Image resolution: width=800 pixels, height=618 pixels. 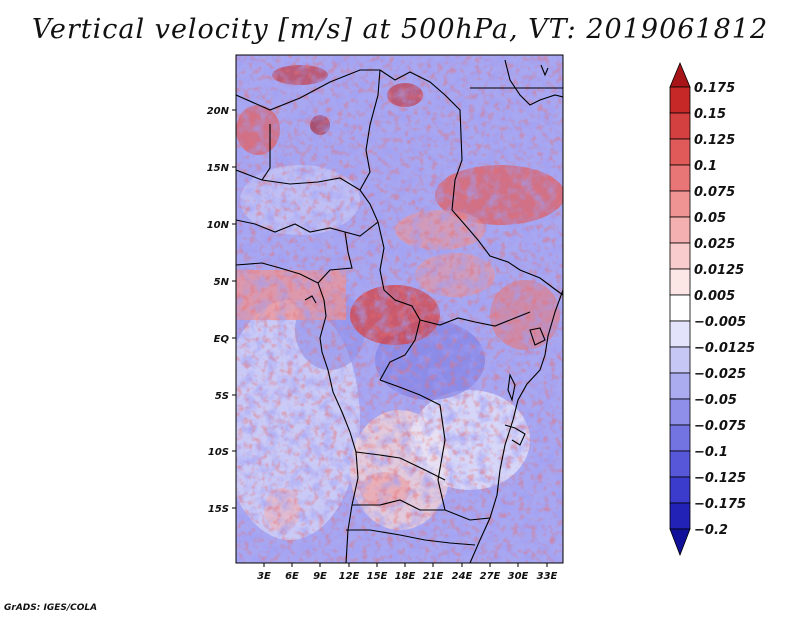 What do you see at coordinates (720, 504) in the screenshot?
I see `colorbar-label: −0.175` at bounding box center [720, 504].